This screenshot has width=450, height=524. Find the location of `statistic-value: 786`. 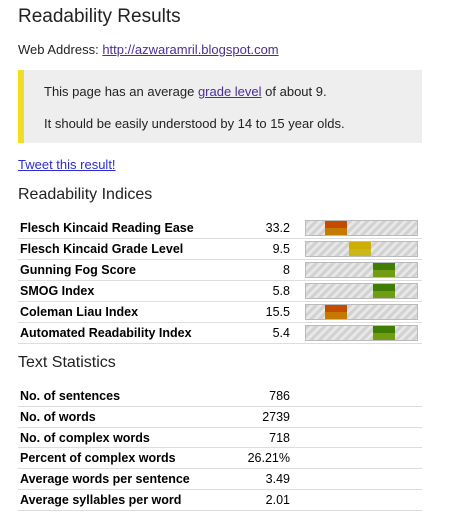

statistic-value: 786 is located at coordinates (279, 396).